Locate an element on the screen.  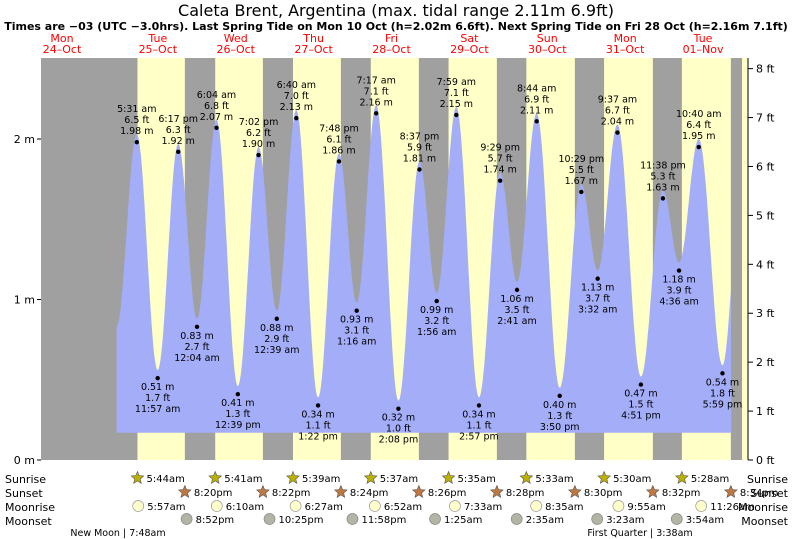
tide-m-label: 2.13 m is located at coordinates (296, 107).